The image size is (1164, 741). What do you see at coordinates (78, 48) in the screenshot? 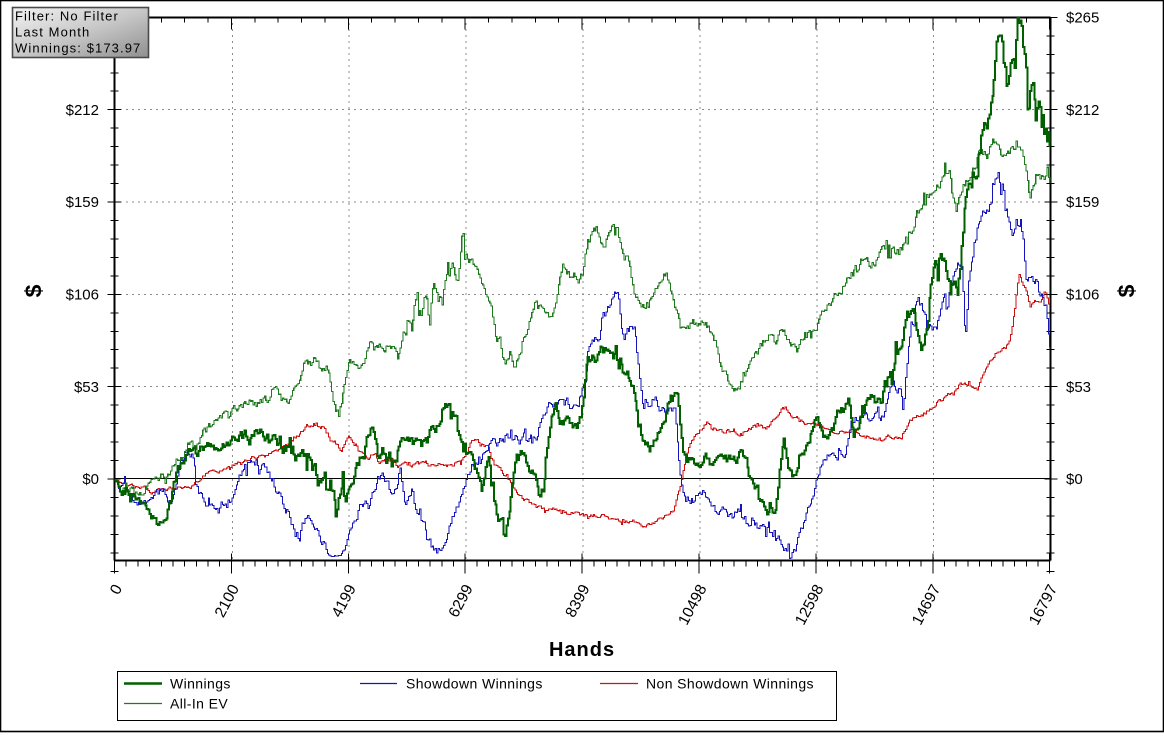
I see `svg-text: Winnings: $173.97` at bounding box center [78, 48].